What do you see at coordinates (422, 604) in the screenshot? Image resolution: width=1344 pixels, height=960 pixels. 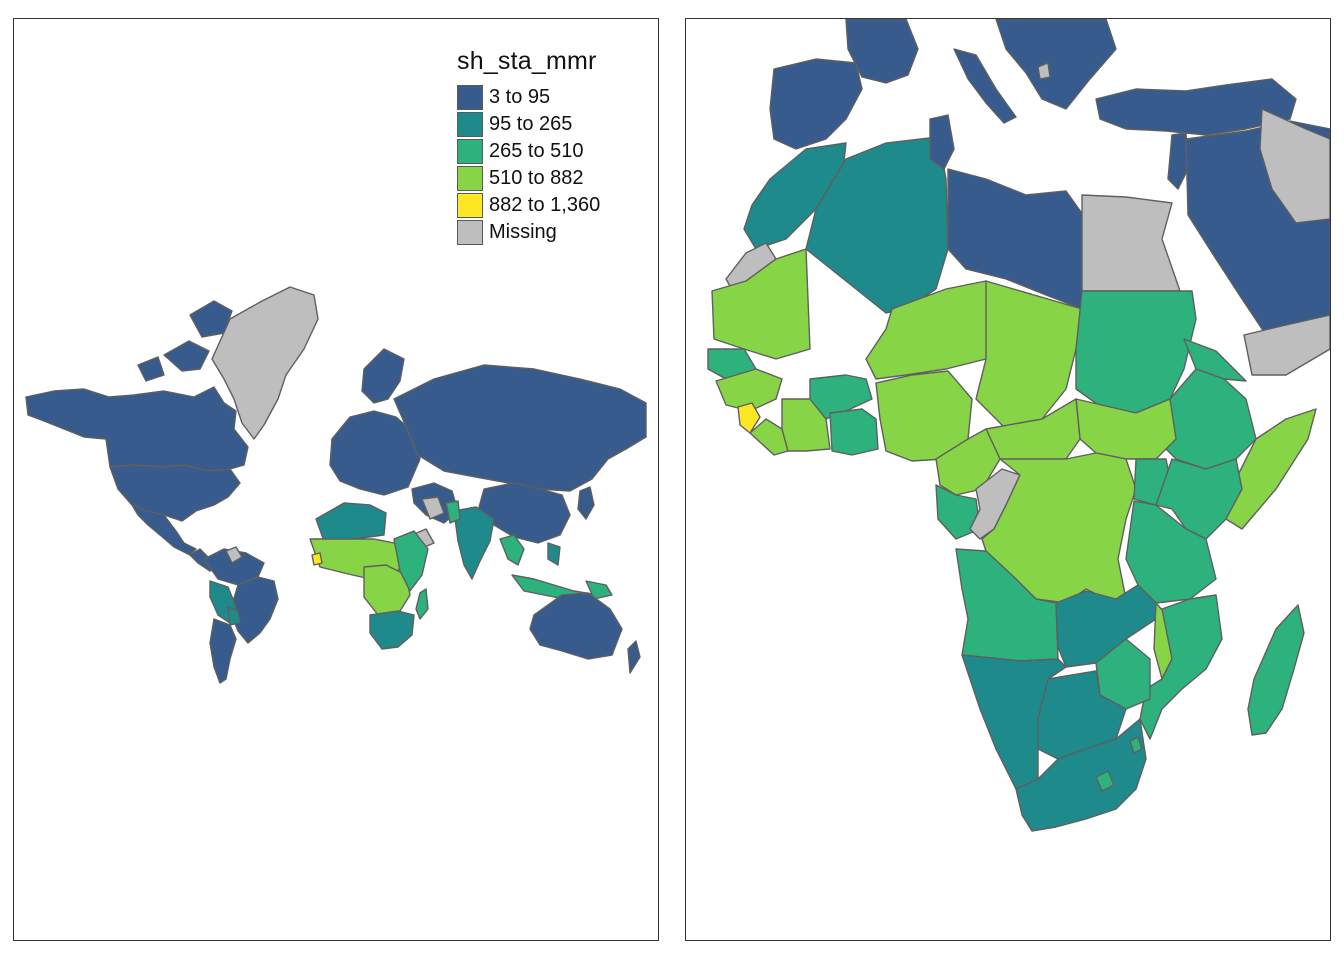 I see `country-madagascar` at bounding box center [422, 604].